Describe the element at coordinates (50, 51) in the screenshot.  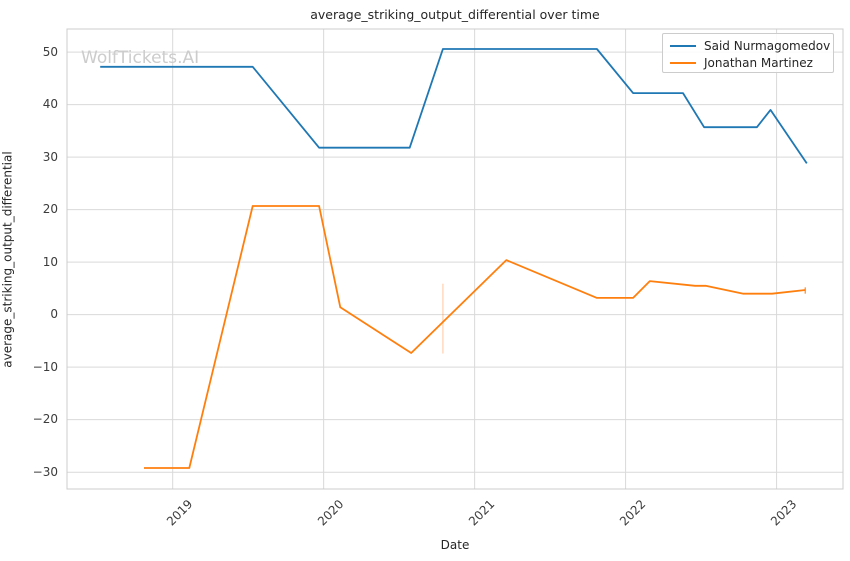
I see `y-tick-label: 50` at that location.